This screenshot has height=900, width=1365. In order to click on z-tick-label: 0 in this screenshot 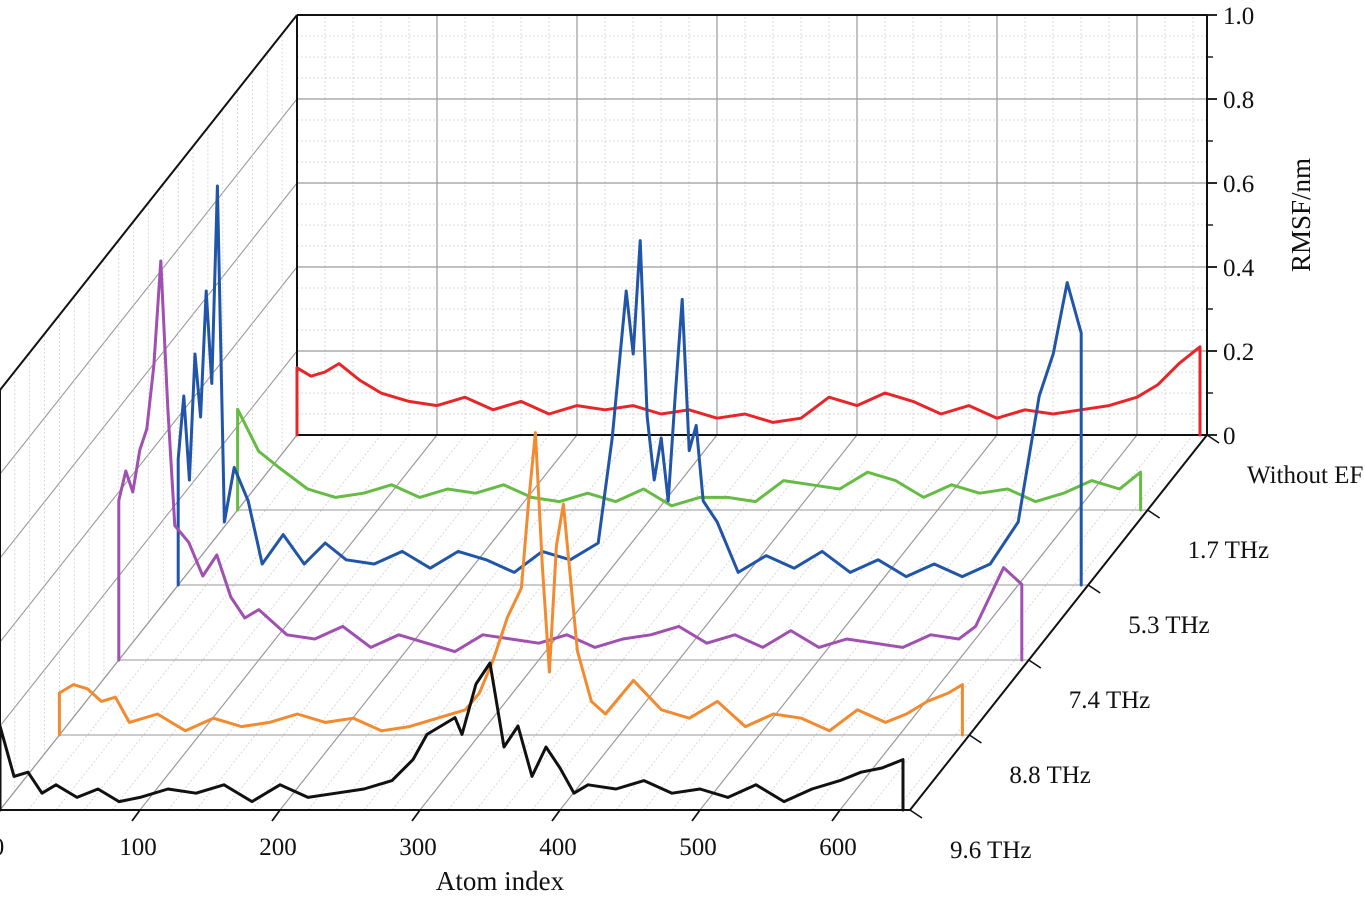, I will do `click(1229, 436)`.